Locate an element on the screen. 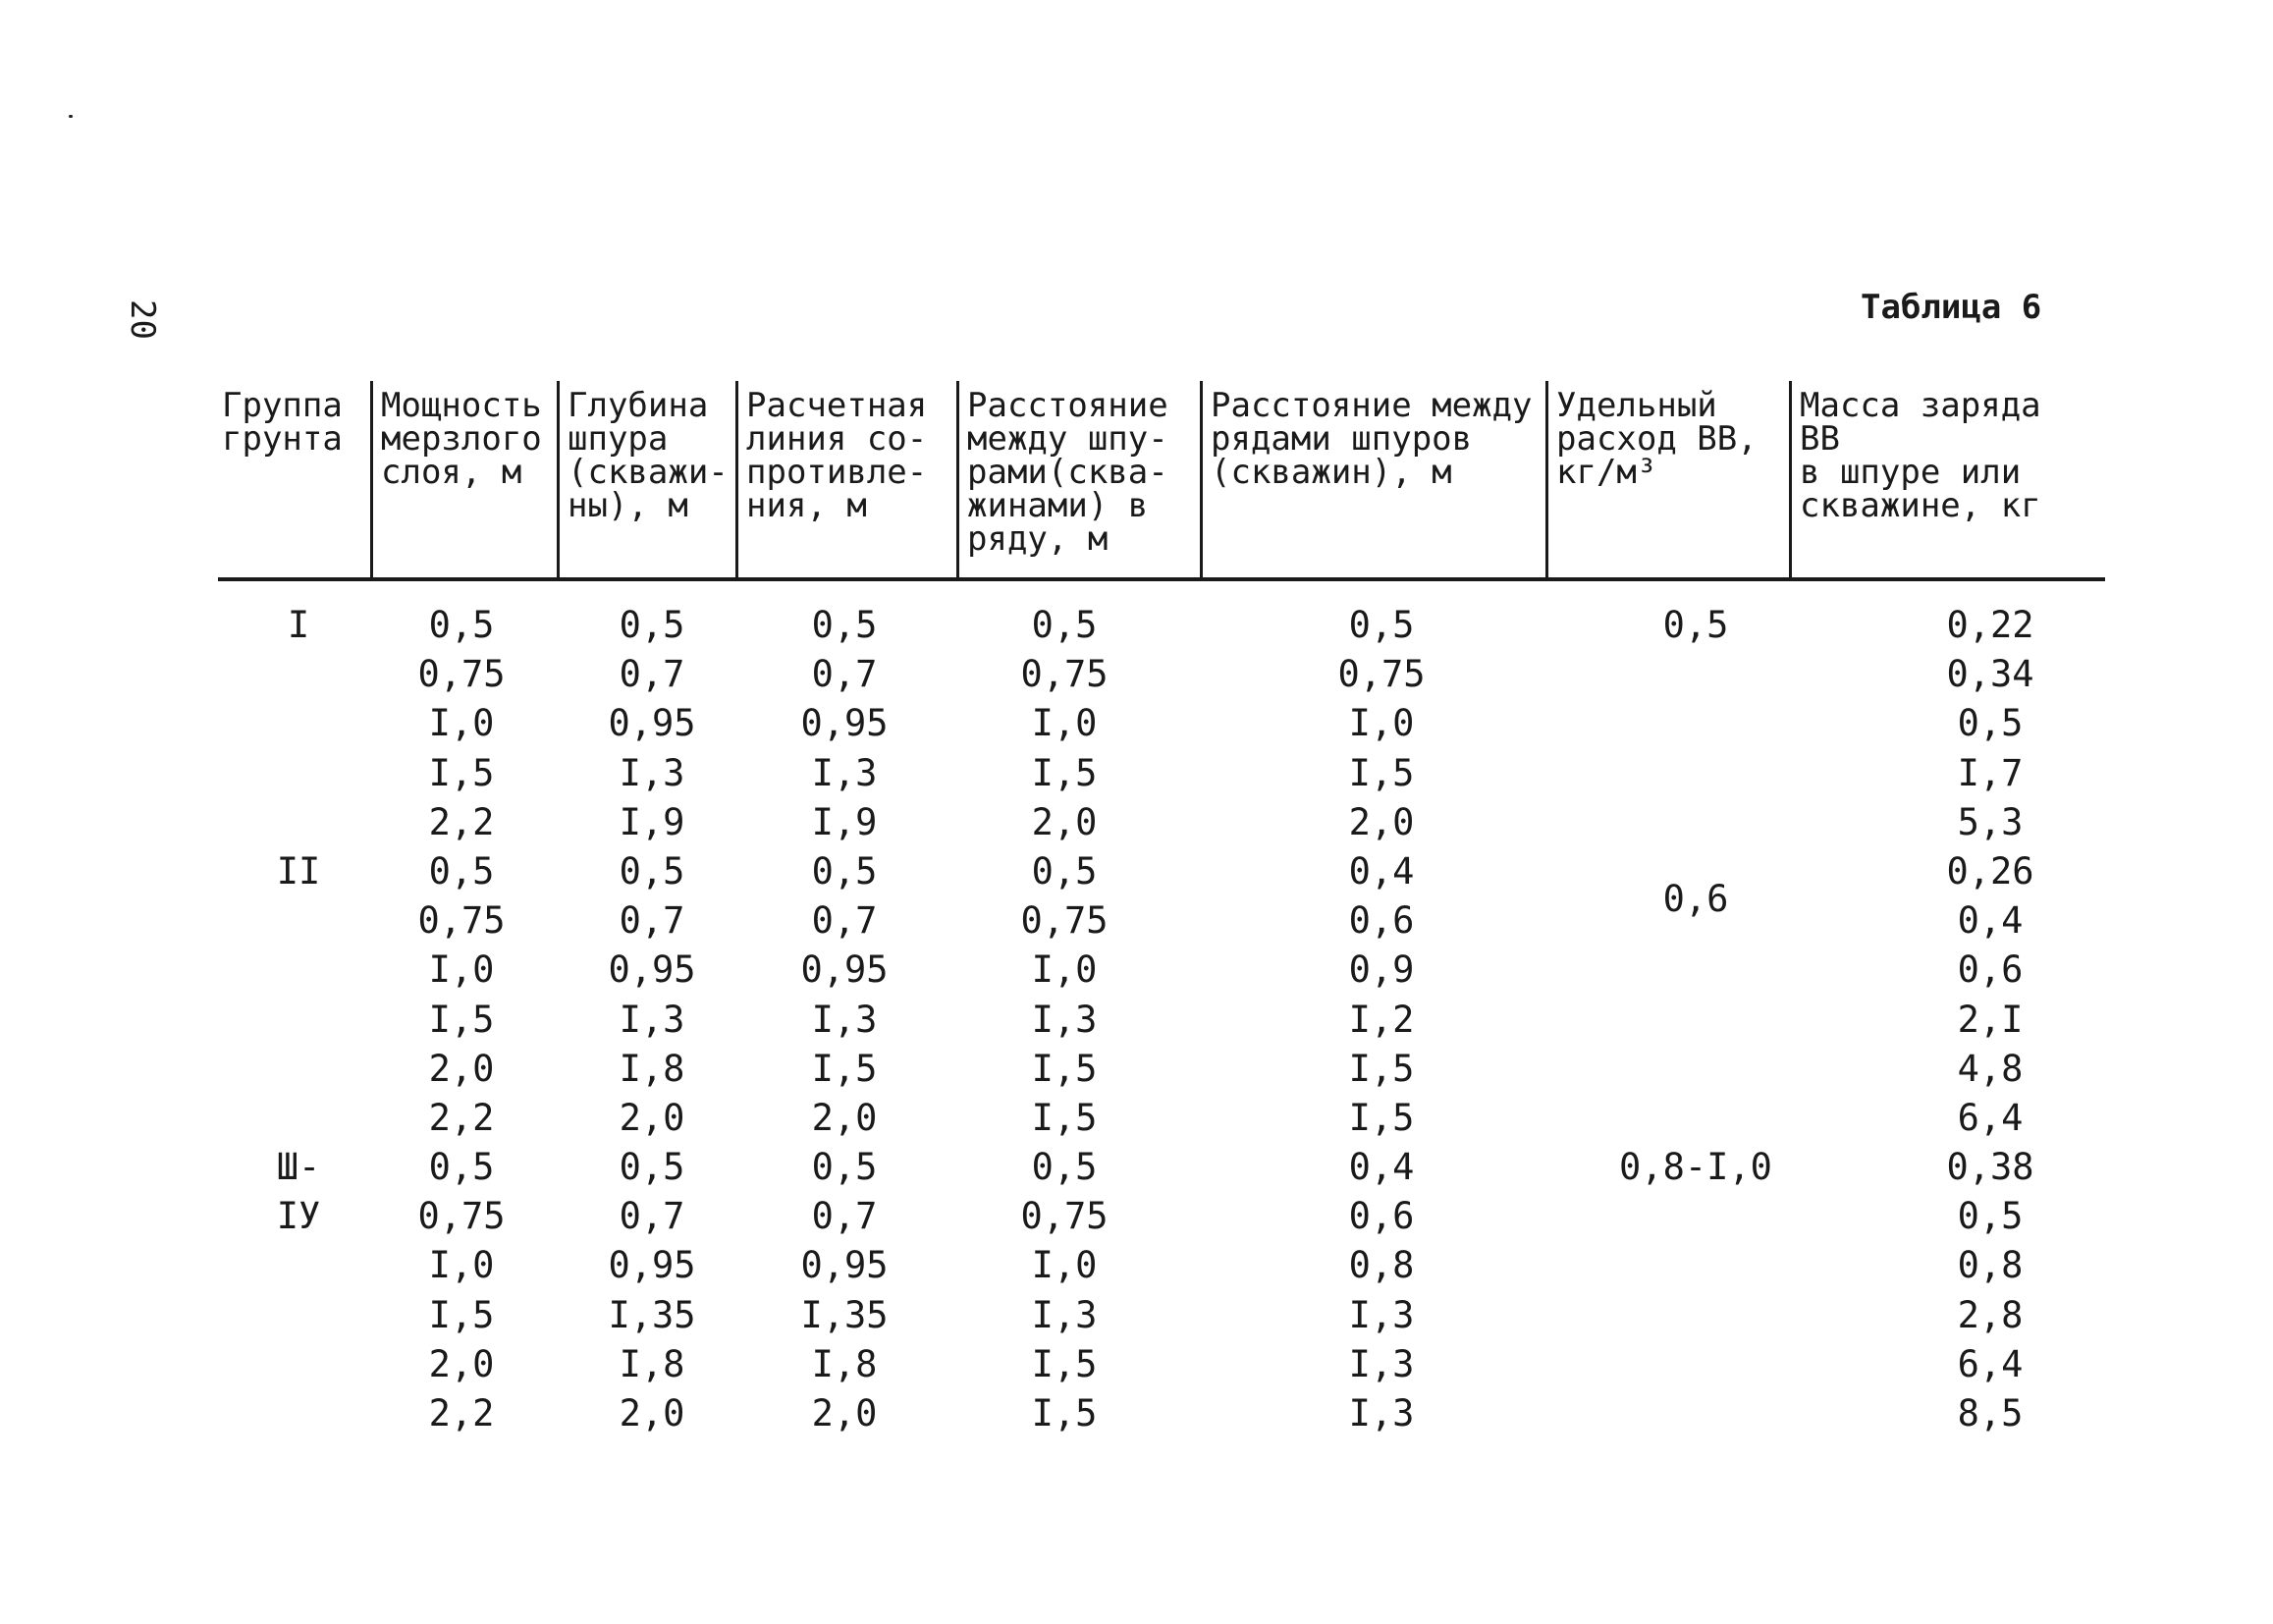 The image size is (2273, 1624). cell-row-spacing: 0,9 is located at coordinates (1381, 970).